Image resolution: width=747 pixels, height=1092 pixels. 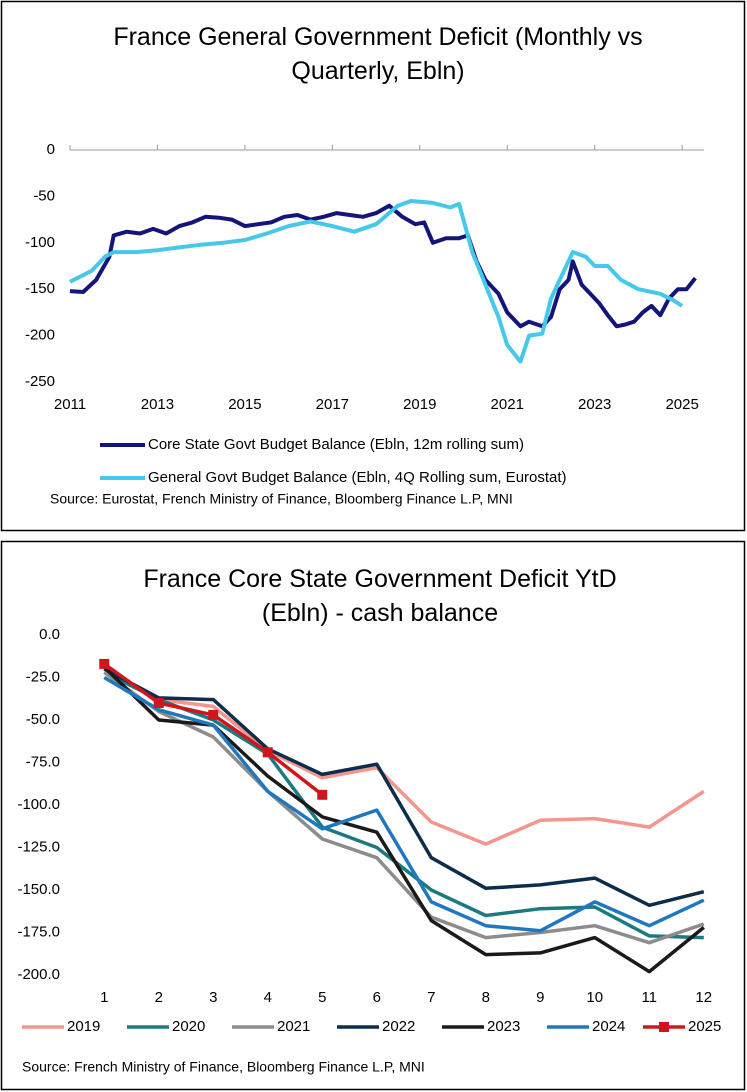 What do you see at coordinates (70, 404) in the screenshot?
I see `x-tick-label: 2011` at bounding box center [70, 404].